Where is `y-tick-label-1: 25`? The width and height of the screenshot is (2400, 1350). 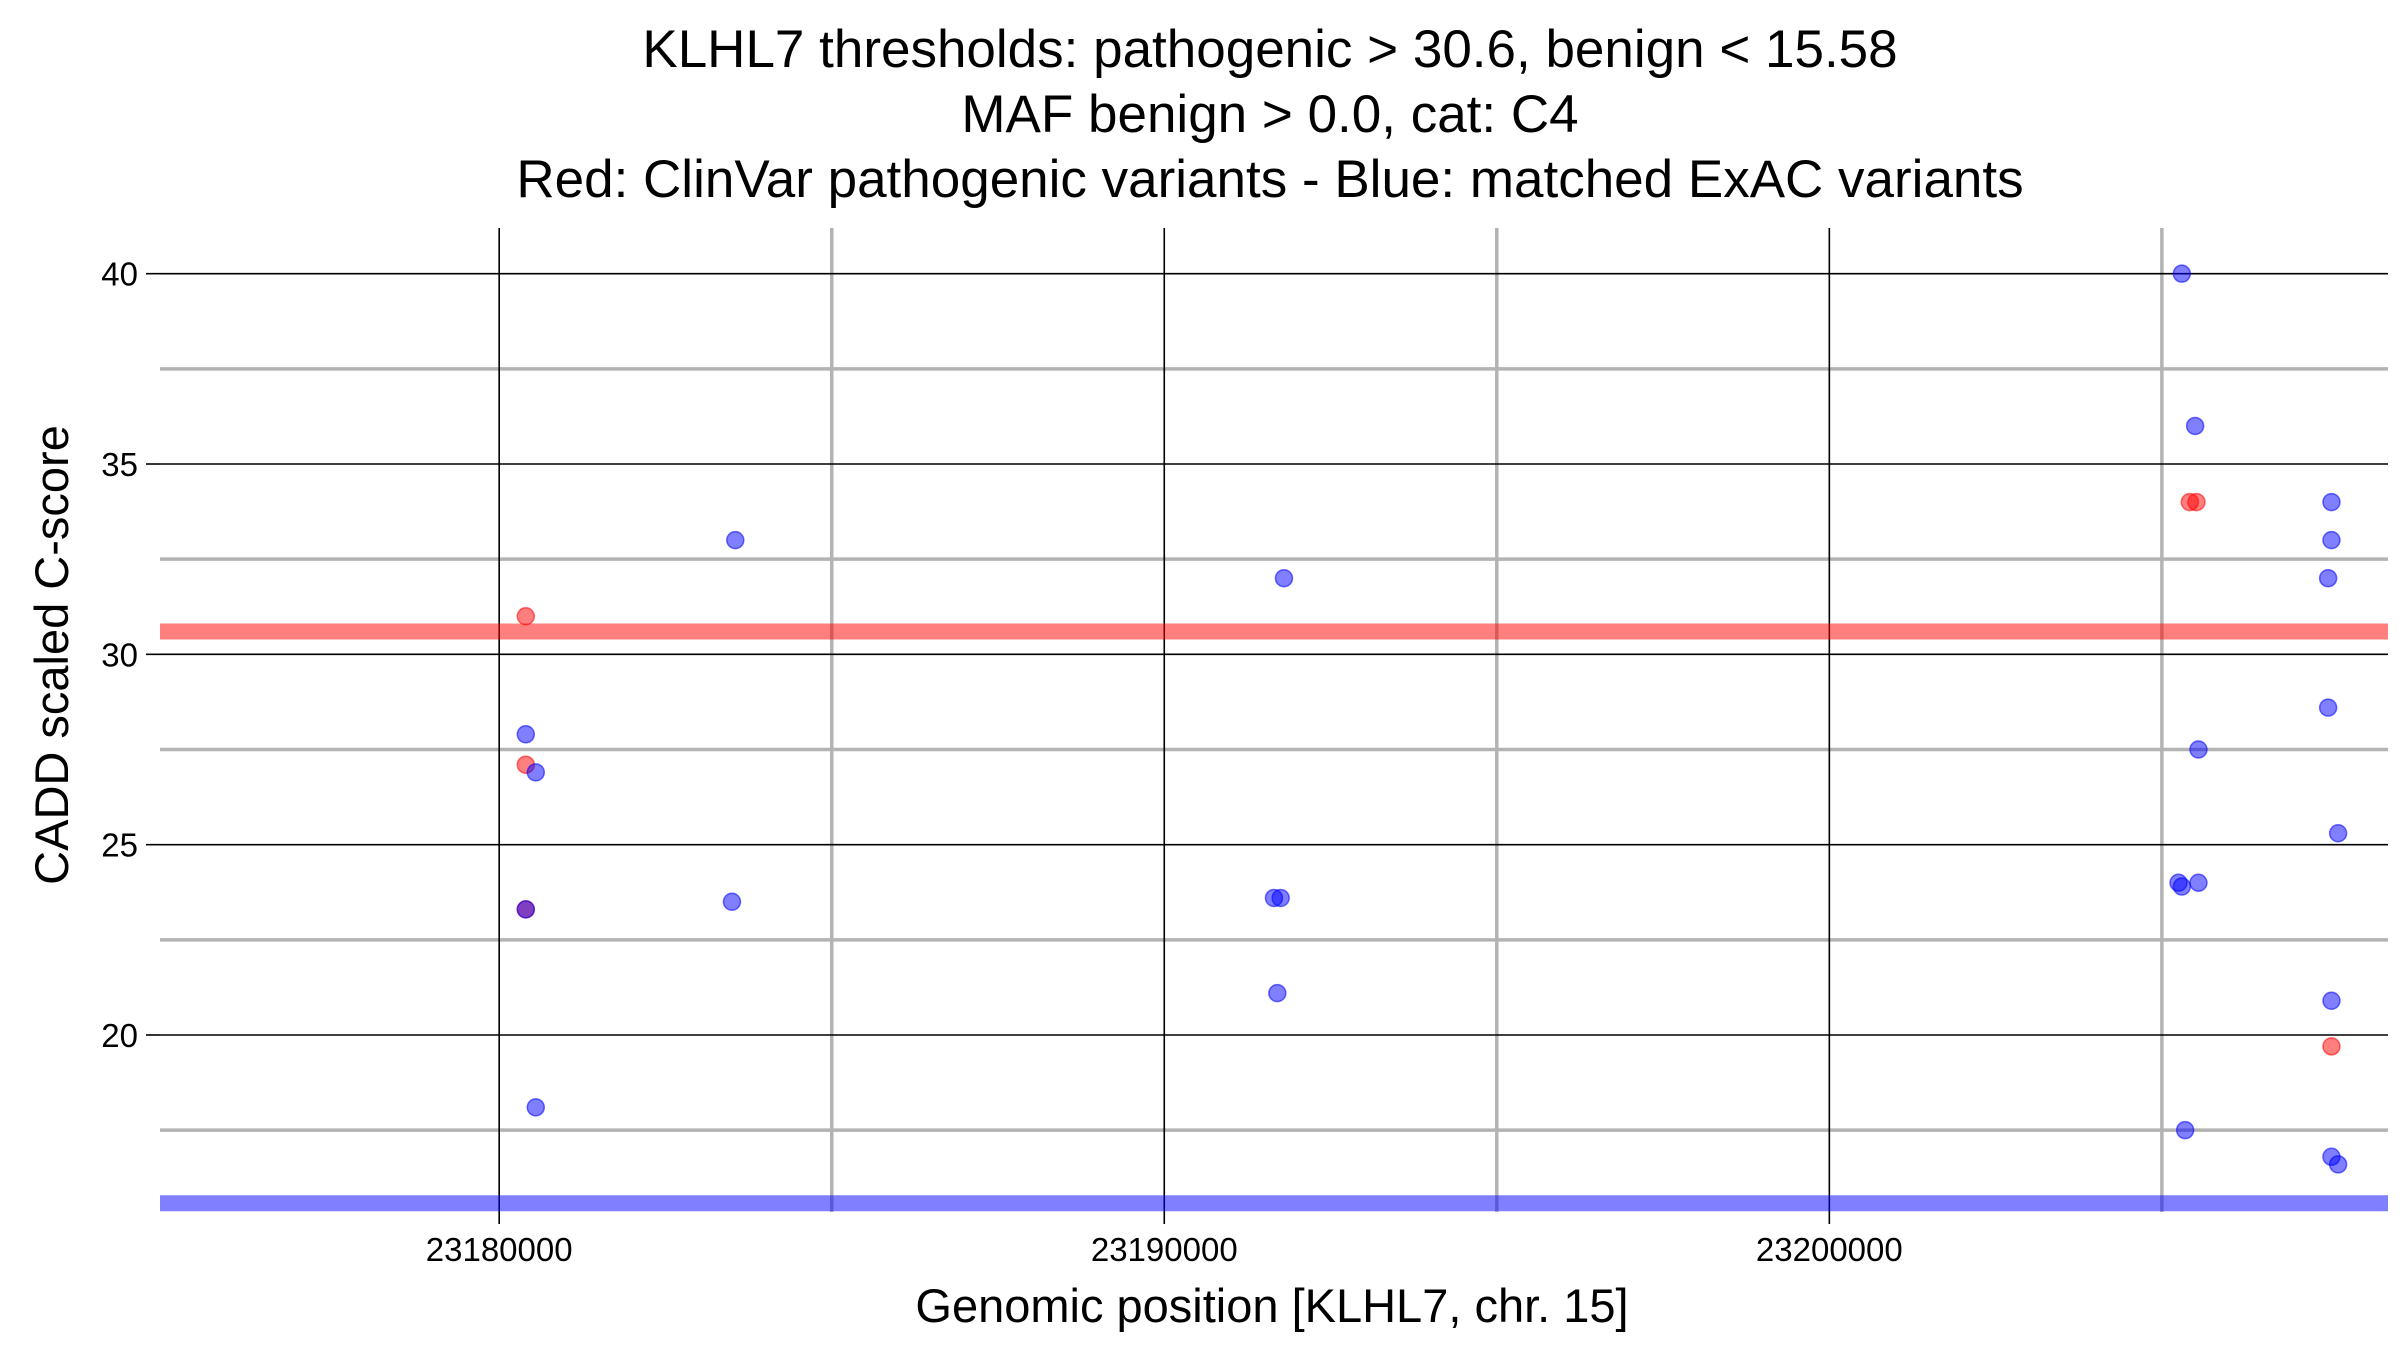 y-tick-label-1: 25 is located at coordinates (119, 845).